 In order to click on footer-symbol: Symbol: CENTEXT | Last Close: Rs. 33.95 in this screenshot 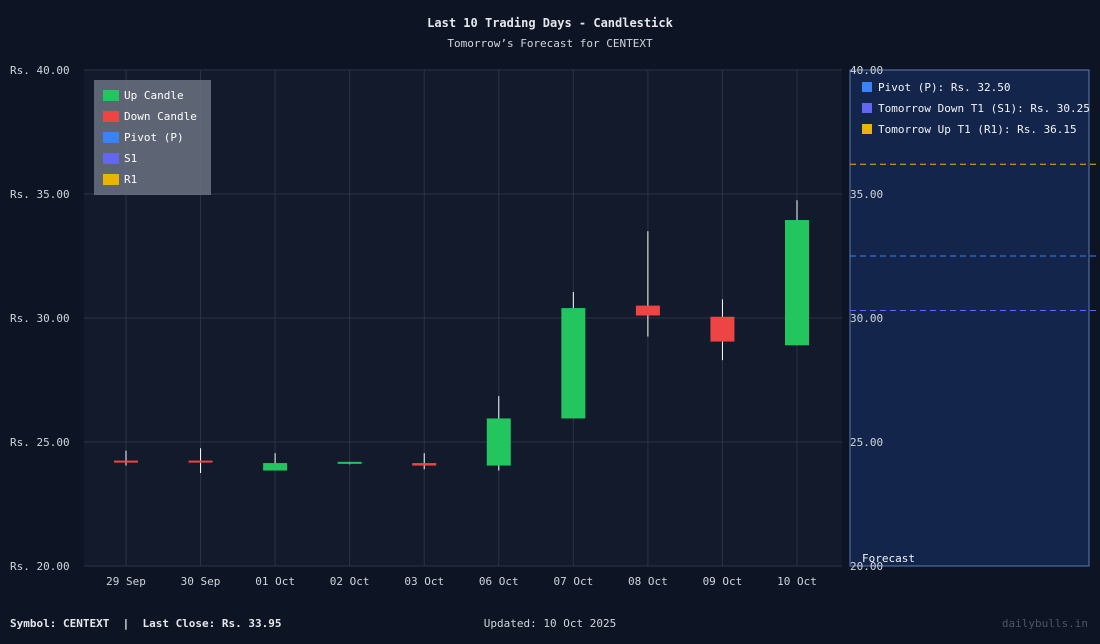, I will do `click(146, 623)`.